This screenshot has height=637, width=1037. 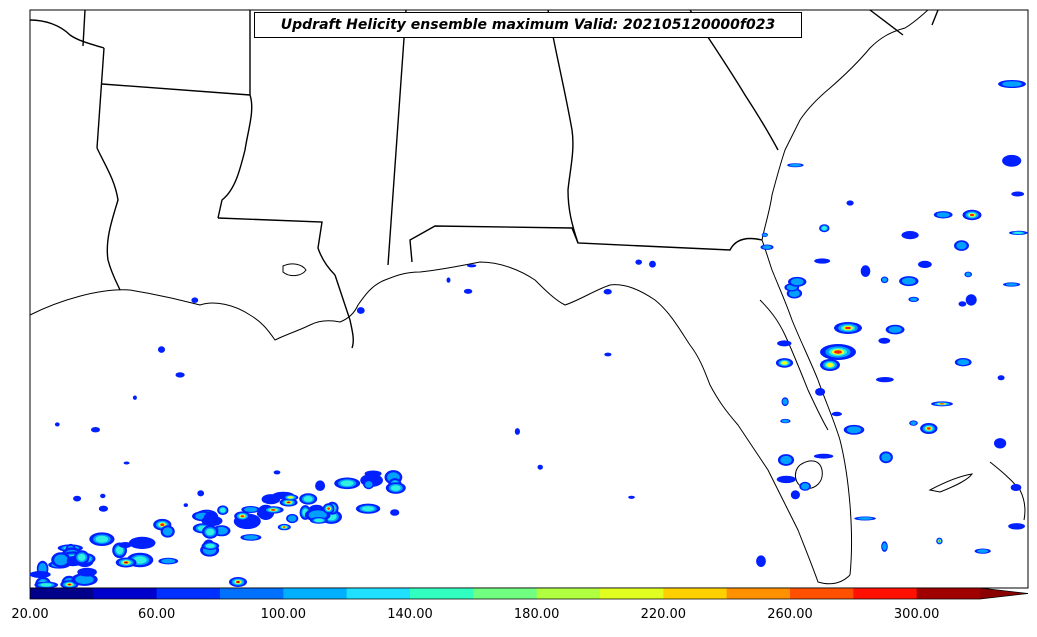 What do you see at coordinates (536, 614) in the screenshot?
I see `colorbar-tick-label: 180.00` at bounding box center [536, 614].